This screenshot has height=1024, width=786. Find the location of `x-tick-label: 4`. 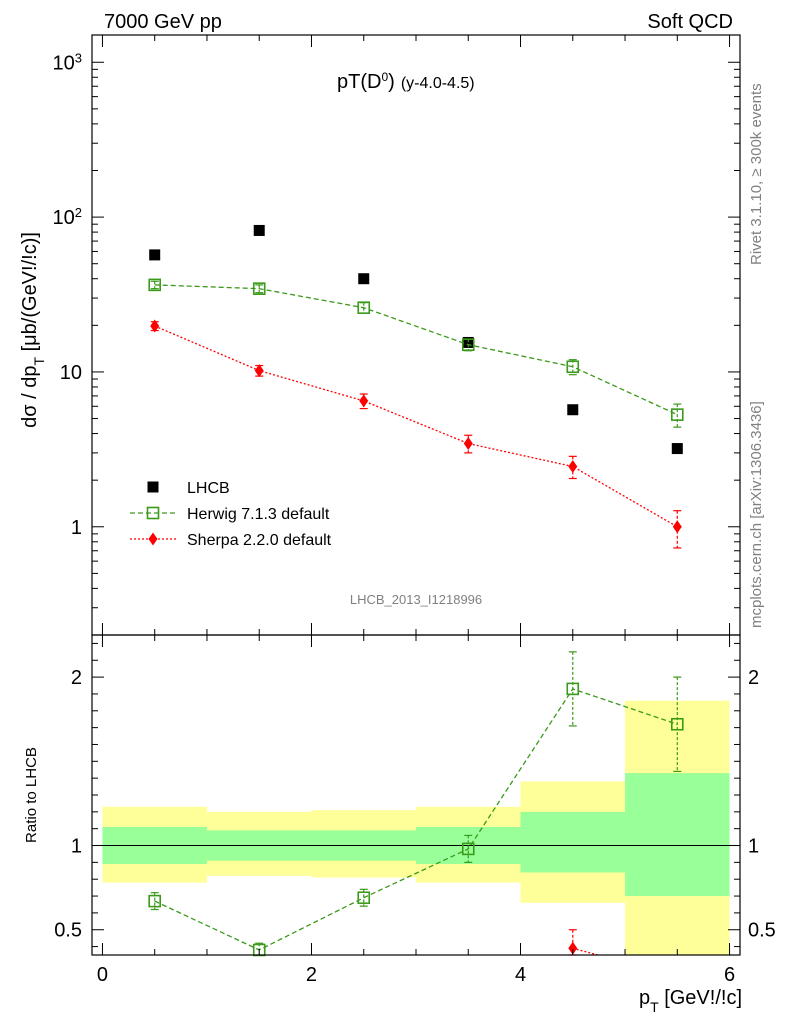

x-tick-label: 4 is located at coordinates (520, 975).